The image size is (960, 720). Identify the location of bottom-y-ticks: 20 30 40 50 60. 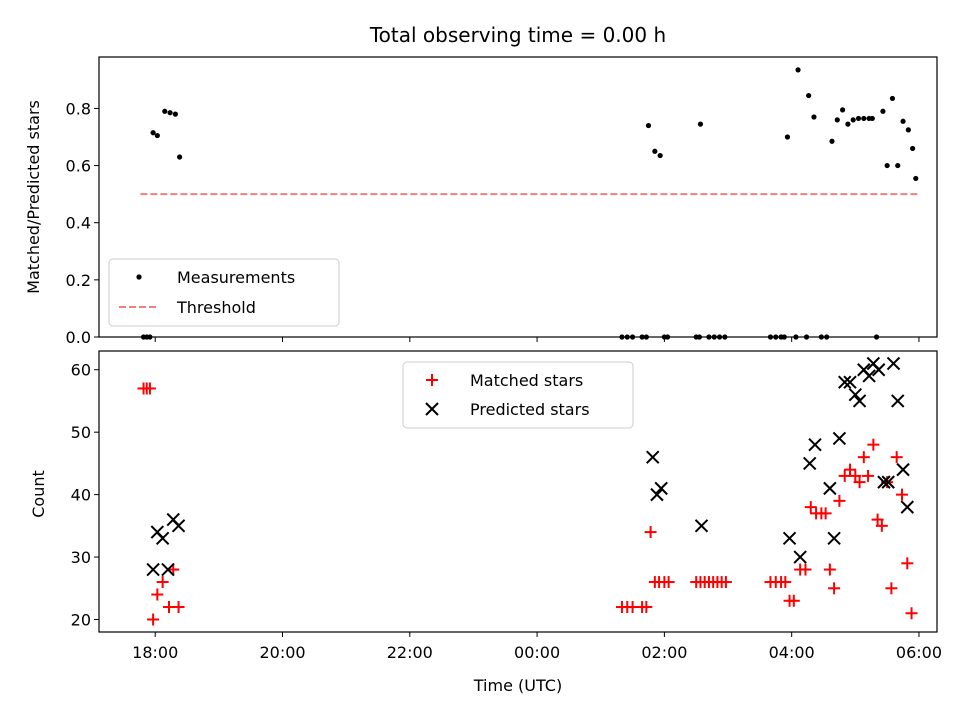
(85, 495).